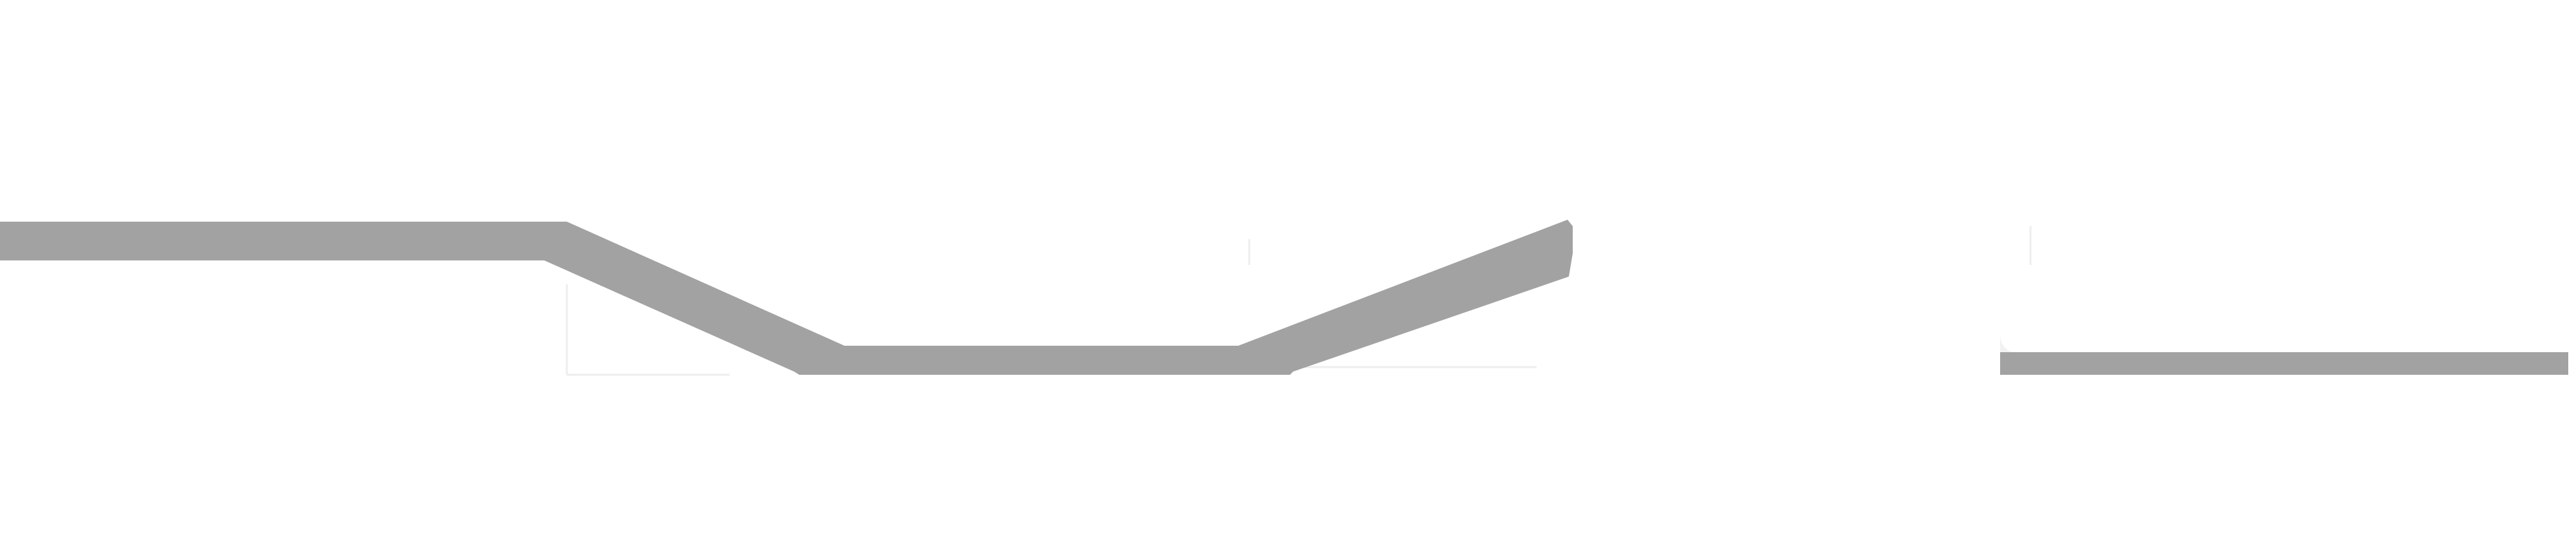 Image resolution: width=2576 pixels, height=537 pixels. I want to click on profile-band-right-fade, so click(2006, 342).